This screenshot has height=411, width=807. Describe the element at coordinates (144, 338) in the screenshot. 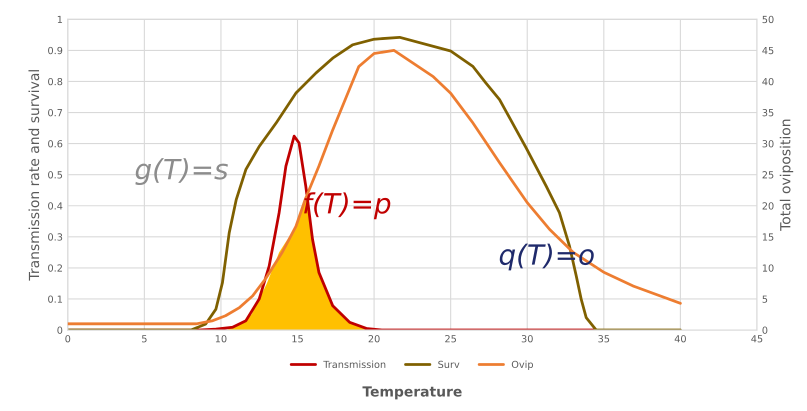

I see `x-tick-label: 5` at that location.